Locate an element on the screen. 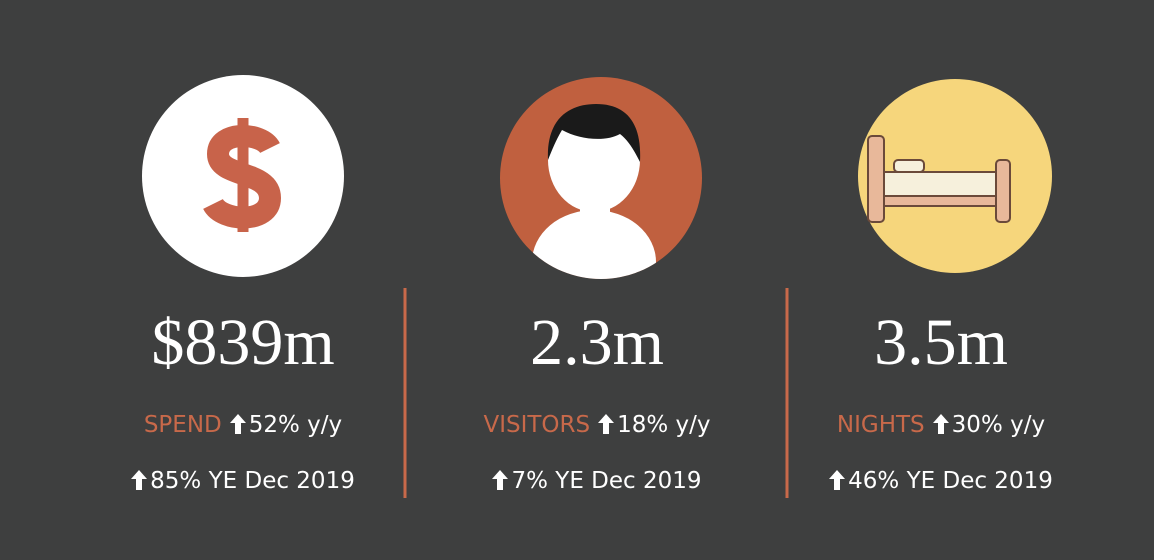 The image size is (1154, 560). stat-change-row: SPEND 52% y/y is located at coordinates (243, 425).